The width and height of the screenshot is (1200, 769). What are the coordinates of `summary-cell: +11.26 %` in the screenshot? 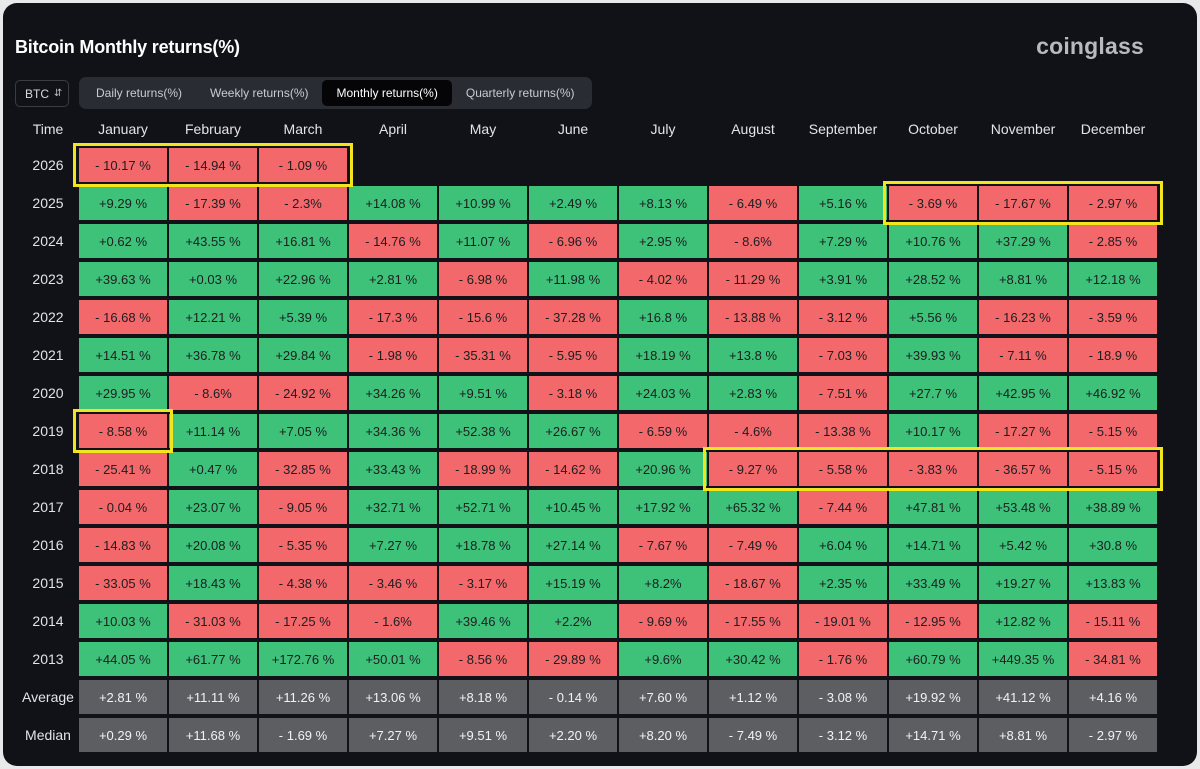 It's located at (303, 697).